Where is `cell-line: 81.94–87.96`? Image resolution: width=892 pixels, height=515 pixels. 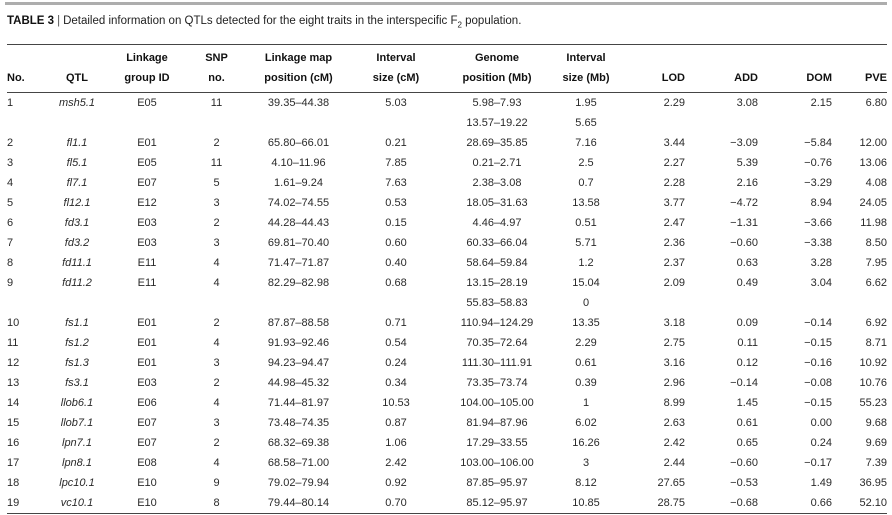
cell-line: 81.94–87.96 is located at coordinates (497, 423).